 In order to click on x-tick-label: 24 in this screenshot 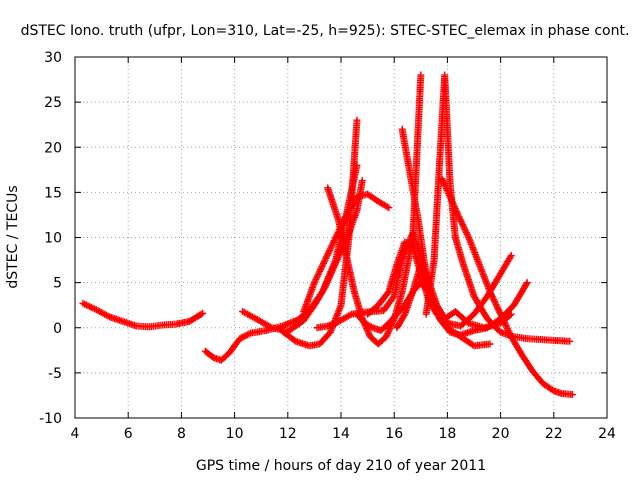, I will do `click(607, 434)`.